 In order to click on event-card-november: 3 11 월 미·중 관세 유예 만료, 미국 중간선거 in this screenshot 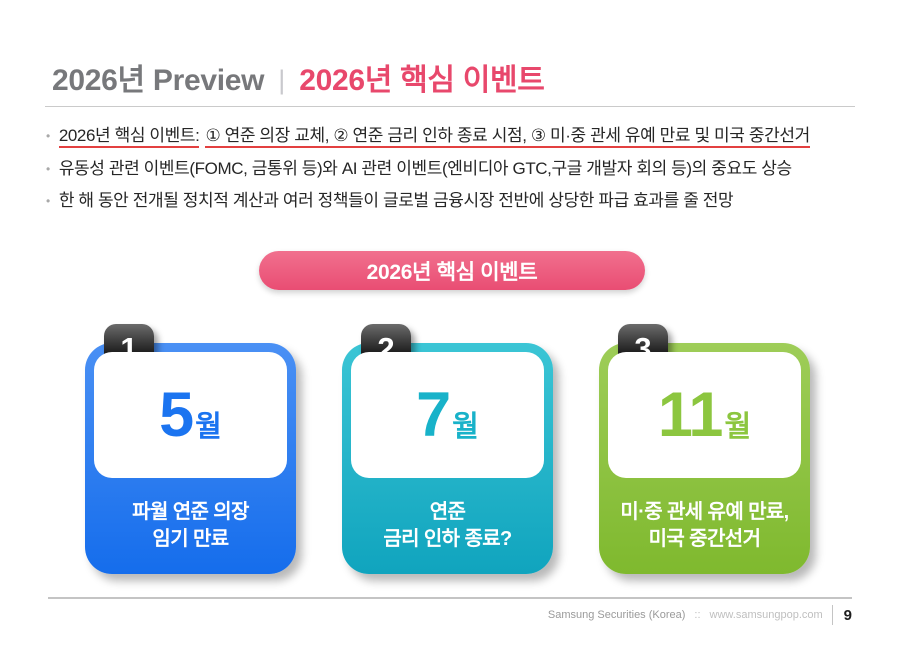, I will do `click(704, 449)`.